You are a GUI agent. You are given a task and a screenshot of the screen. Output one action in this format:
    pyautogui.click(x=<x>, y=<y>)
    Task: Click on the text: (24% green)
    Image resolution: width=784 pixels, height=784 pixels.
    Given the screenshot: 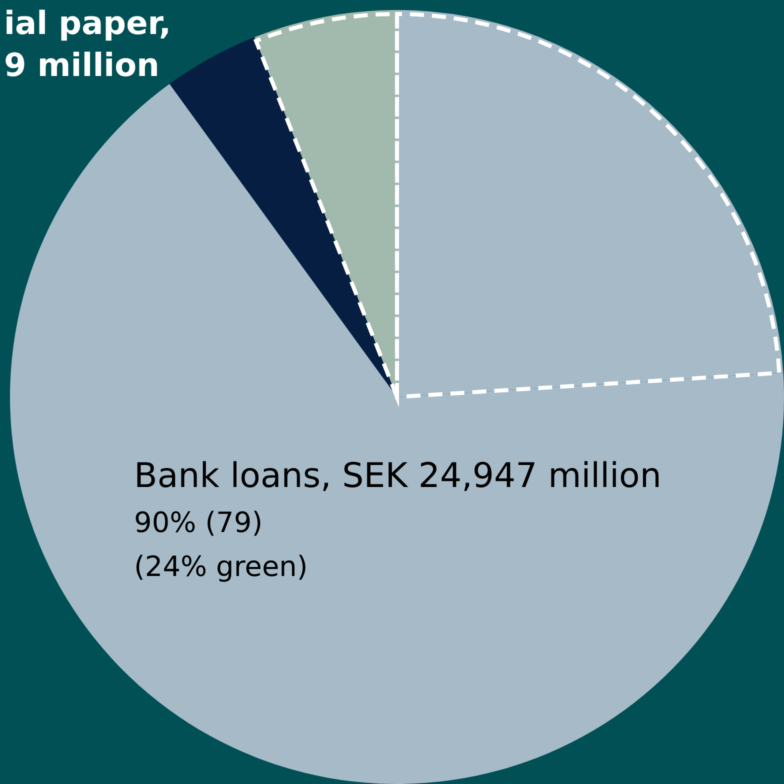 What is the action you would take?
    pyautogui.click(x=221, y=566)
    